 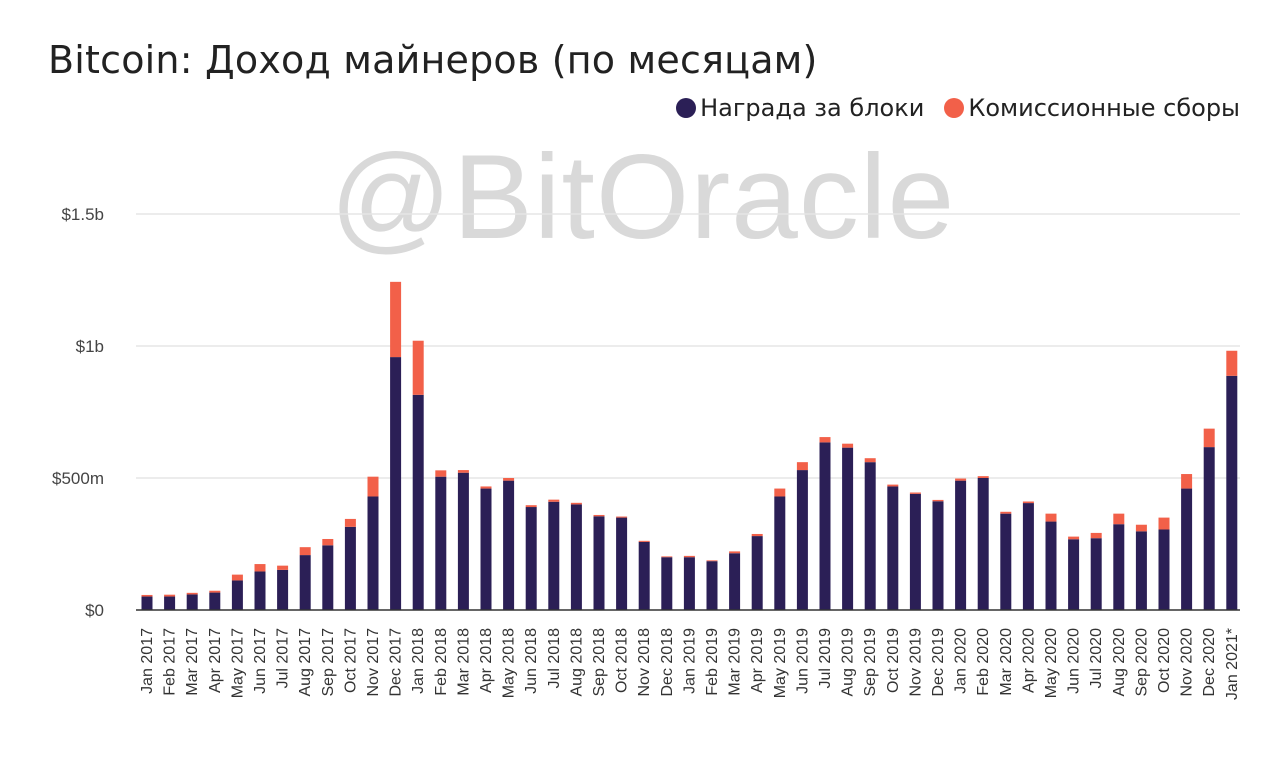 What do you see at coordinates (433, 60) in the screenshot?
I see `chart-title: Bitcoin: Доход майнеров (по месяцам)` at bounding box center [433, 60].